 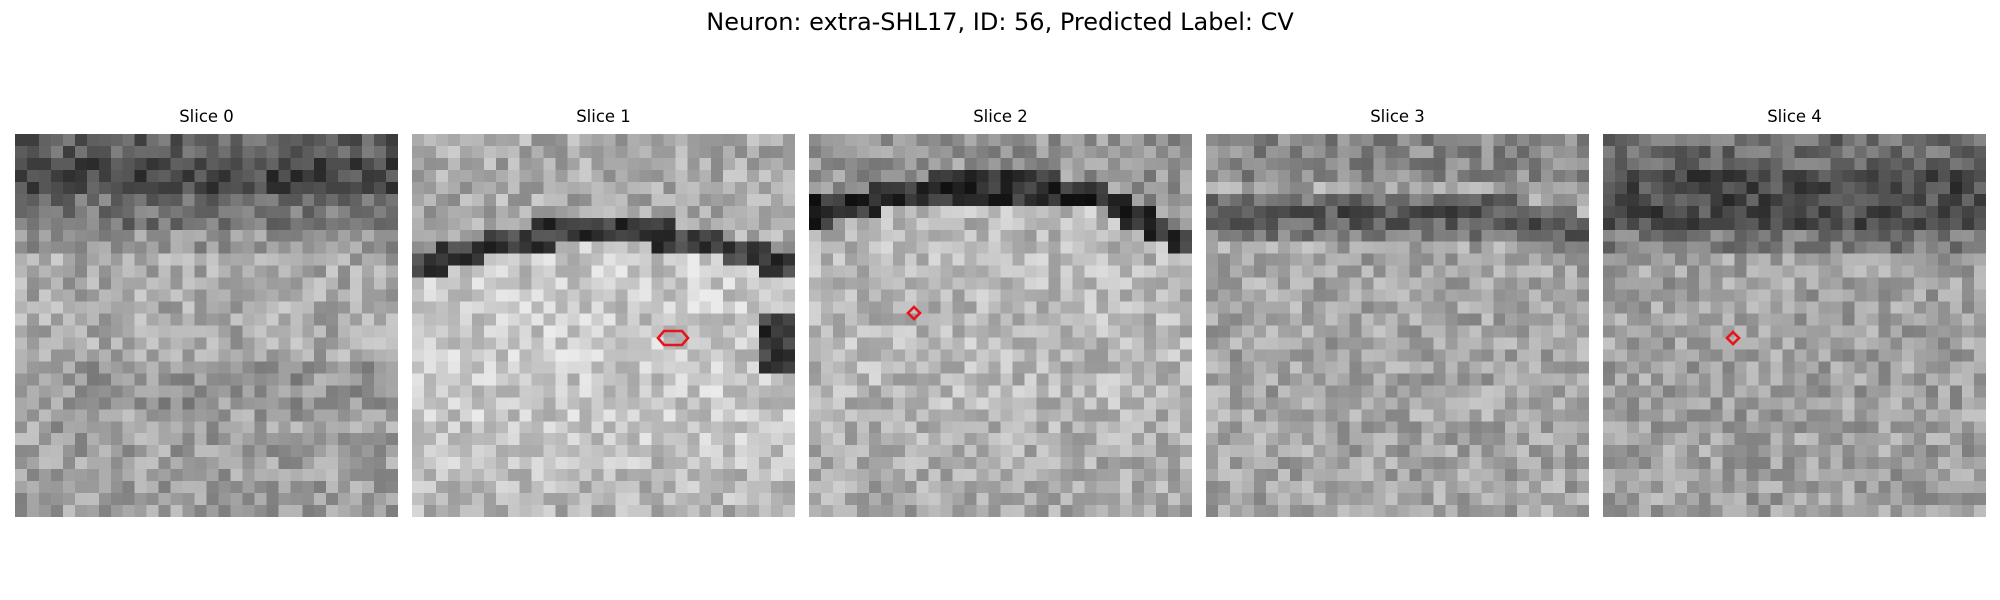 I want to click on slice-title-4: Slice 4, so click(x=1794, y=116).